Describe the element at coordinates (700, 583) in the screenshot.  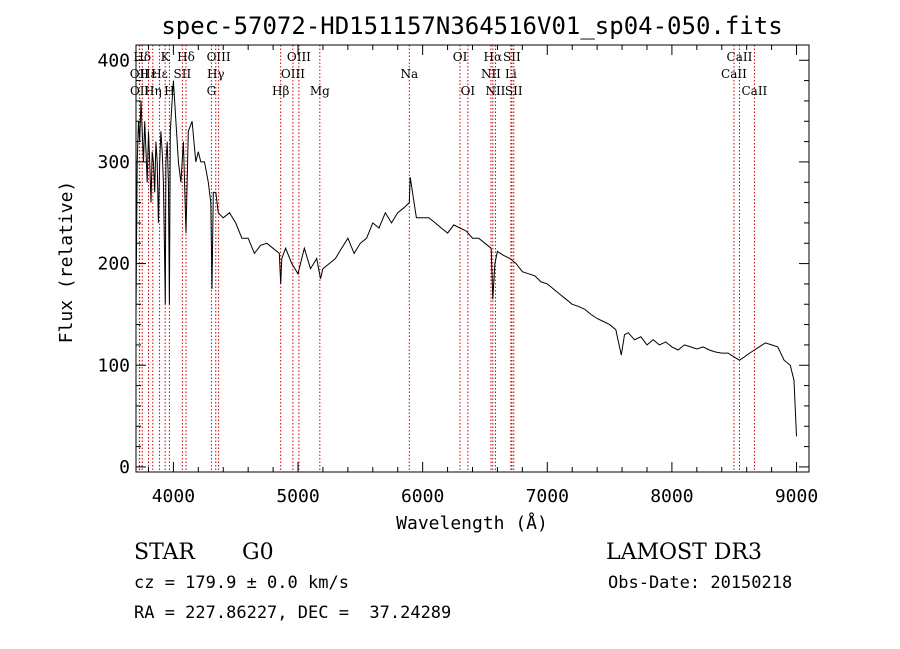
I see `observation-date: Obs-Date: 20150218` at that location.